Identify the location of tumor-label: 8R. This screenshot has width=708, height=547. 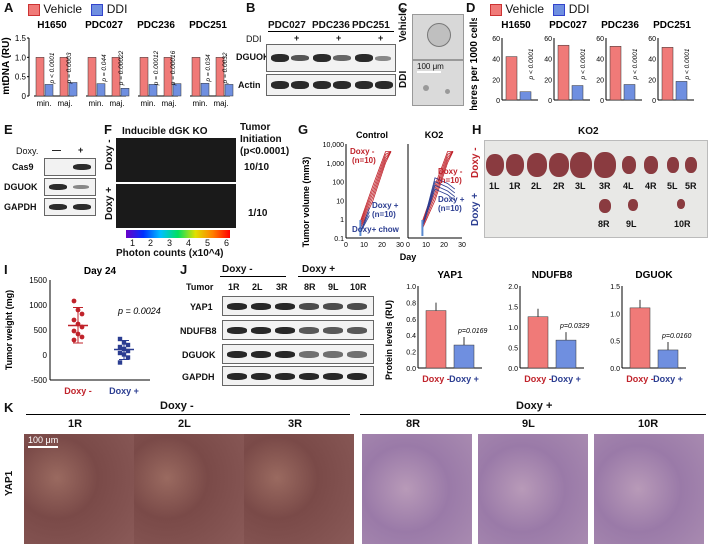
(604, 224).